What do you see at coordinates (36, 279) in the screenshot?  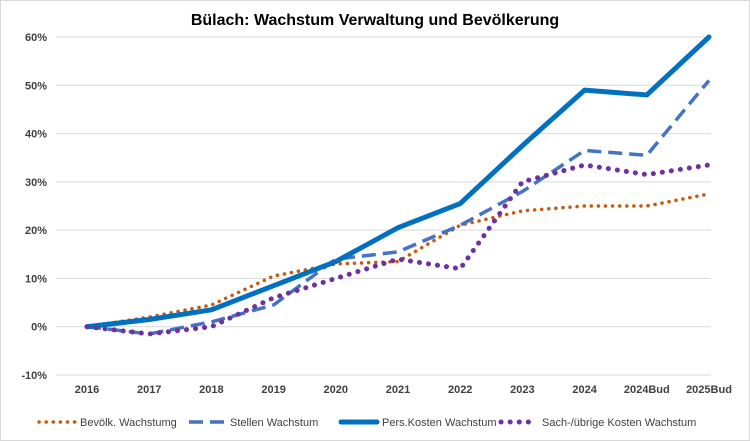 I see `y-tick-label: 10%` at bounding box center [36, 279].